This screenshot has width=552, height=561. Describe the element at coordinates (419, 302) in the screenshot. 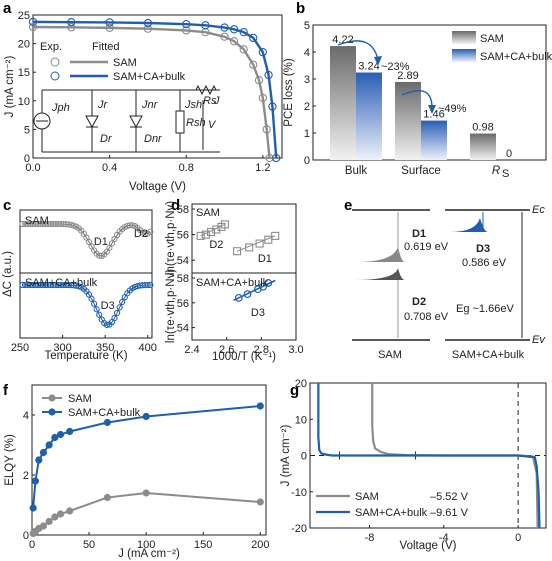

I see `panel-e-d2: D2` at that location.